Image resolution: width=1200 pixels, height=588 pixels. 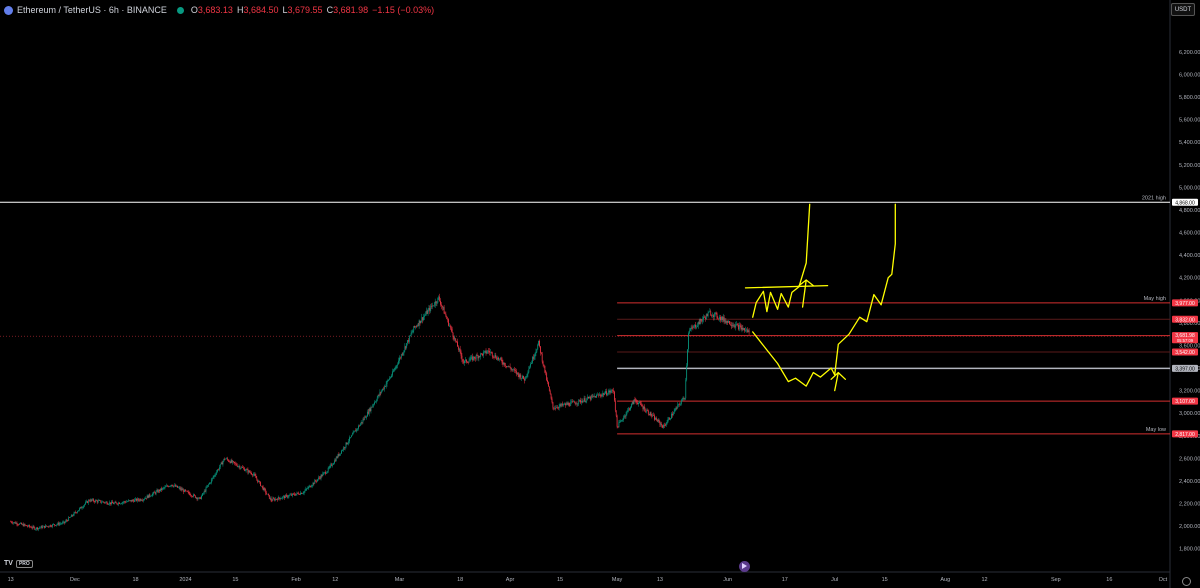 What do you see at coordinates (945, 580) in the screenshot?
I see `x-tick-label: Aug` at bounding box center [945, 580].